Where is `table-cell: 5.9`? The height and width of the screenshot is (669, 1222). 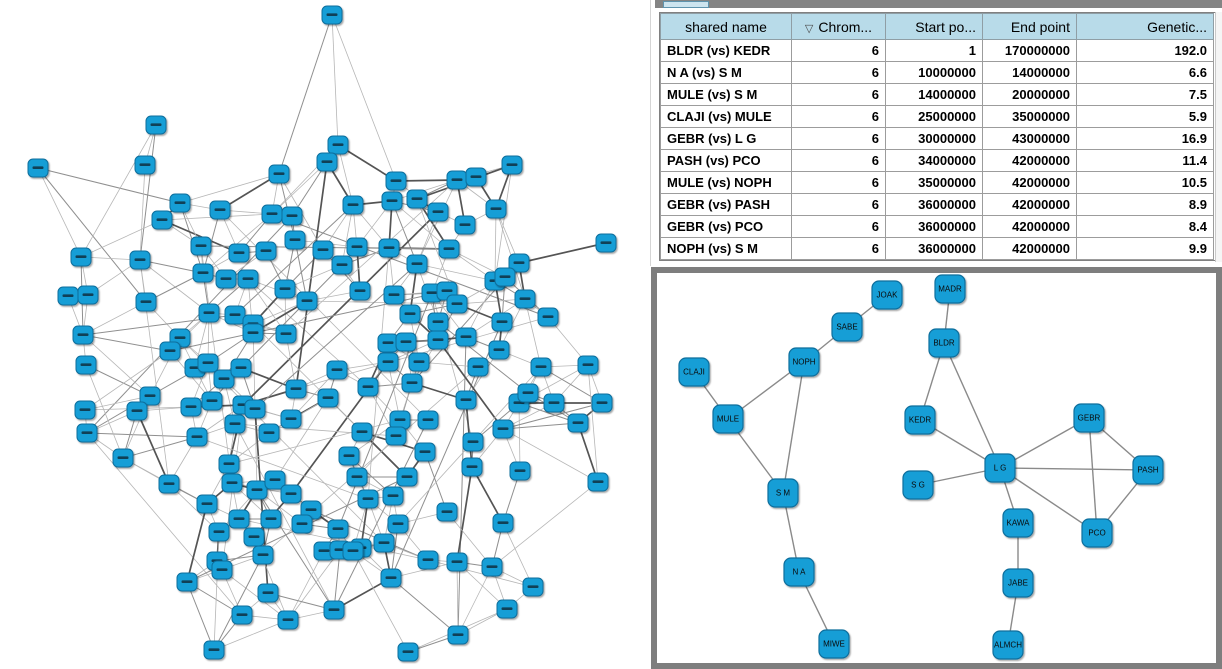 table-cell: 5.9 is located at coordinates (1145, 116).